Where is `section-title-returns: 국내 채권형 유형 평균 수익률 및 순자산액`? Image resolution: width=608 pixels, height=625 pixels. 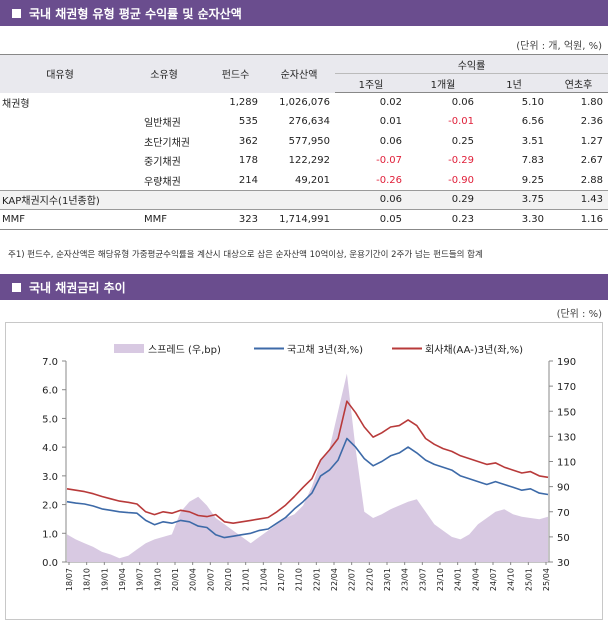
section-title-returns: 국내 채권형 유형 평균 수익률 및 순자산액 is located at coordinates (135, 13).